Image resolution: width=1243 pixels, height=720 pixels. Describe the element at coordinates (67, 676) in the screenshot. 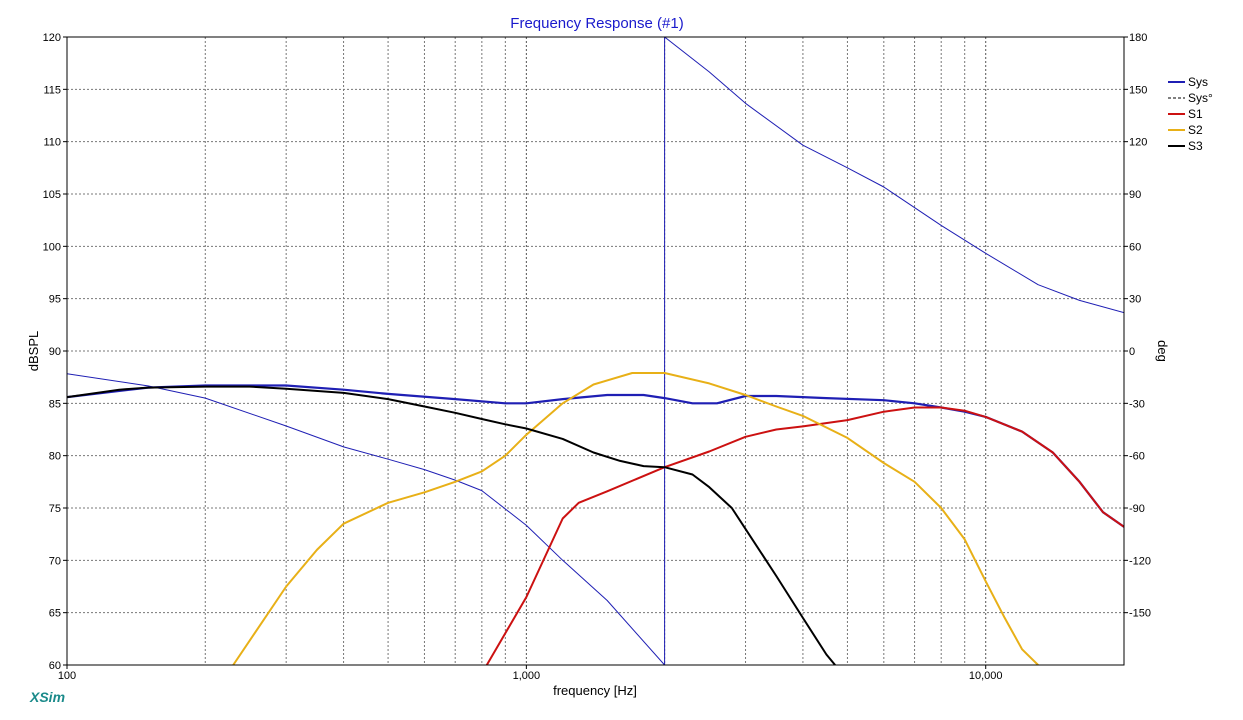

I see `x-tick-label: 100` at that location.